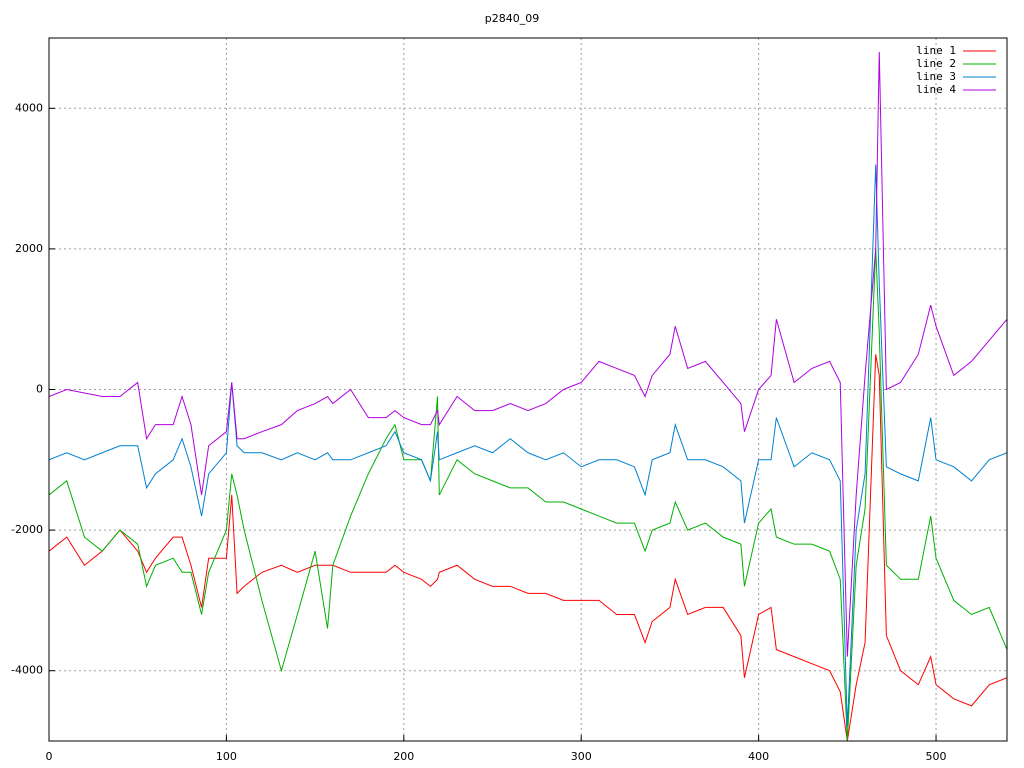  I want to click on x-tick-label: 100, so click(226, 756).